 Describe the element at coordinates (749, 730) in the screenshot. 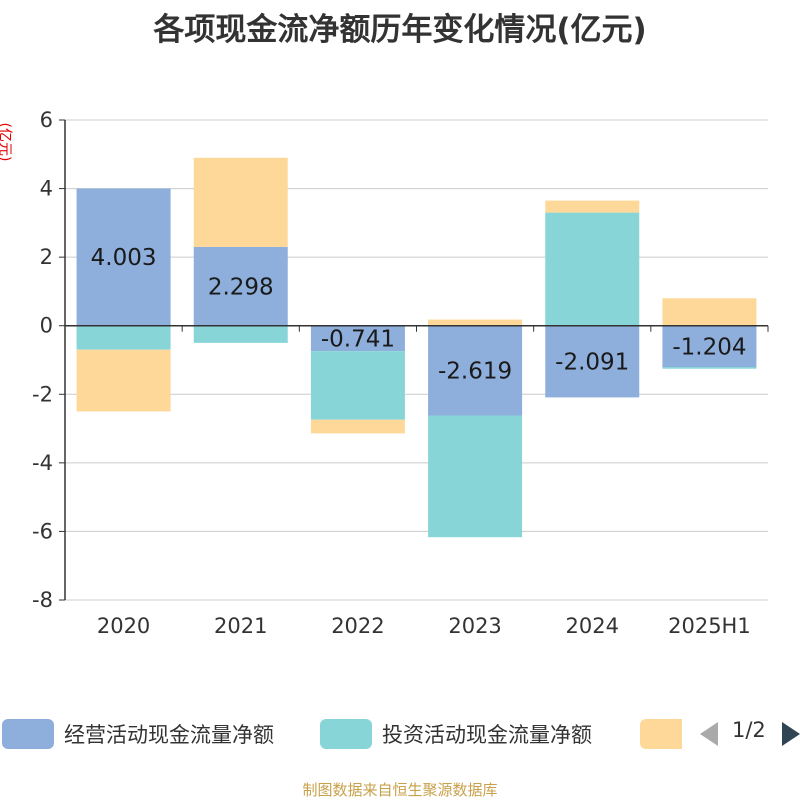

I see `legend-pager: 1/2` at that location.